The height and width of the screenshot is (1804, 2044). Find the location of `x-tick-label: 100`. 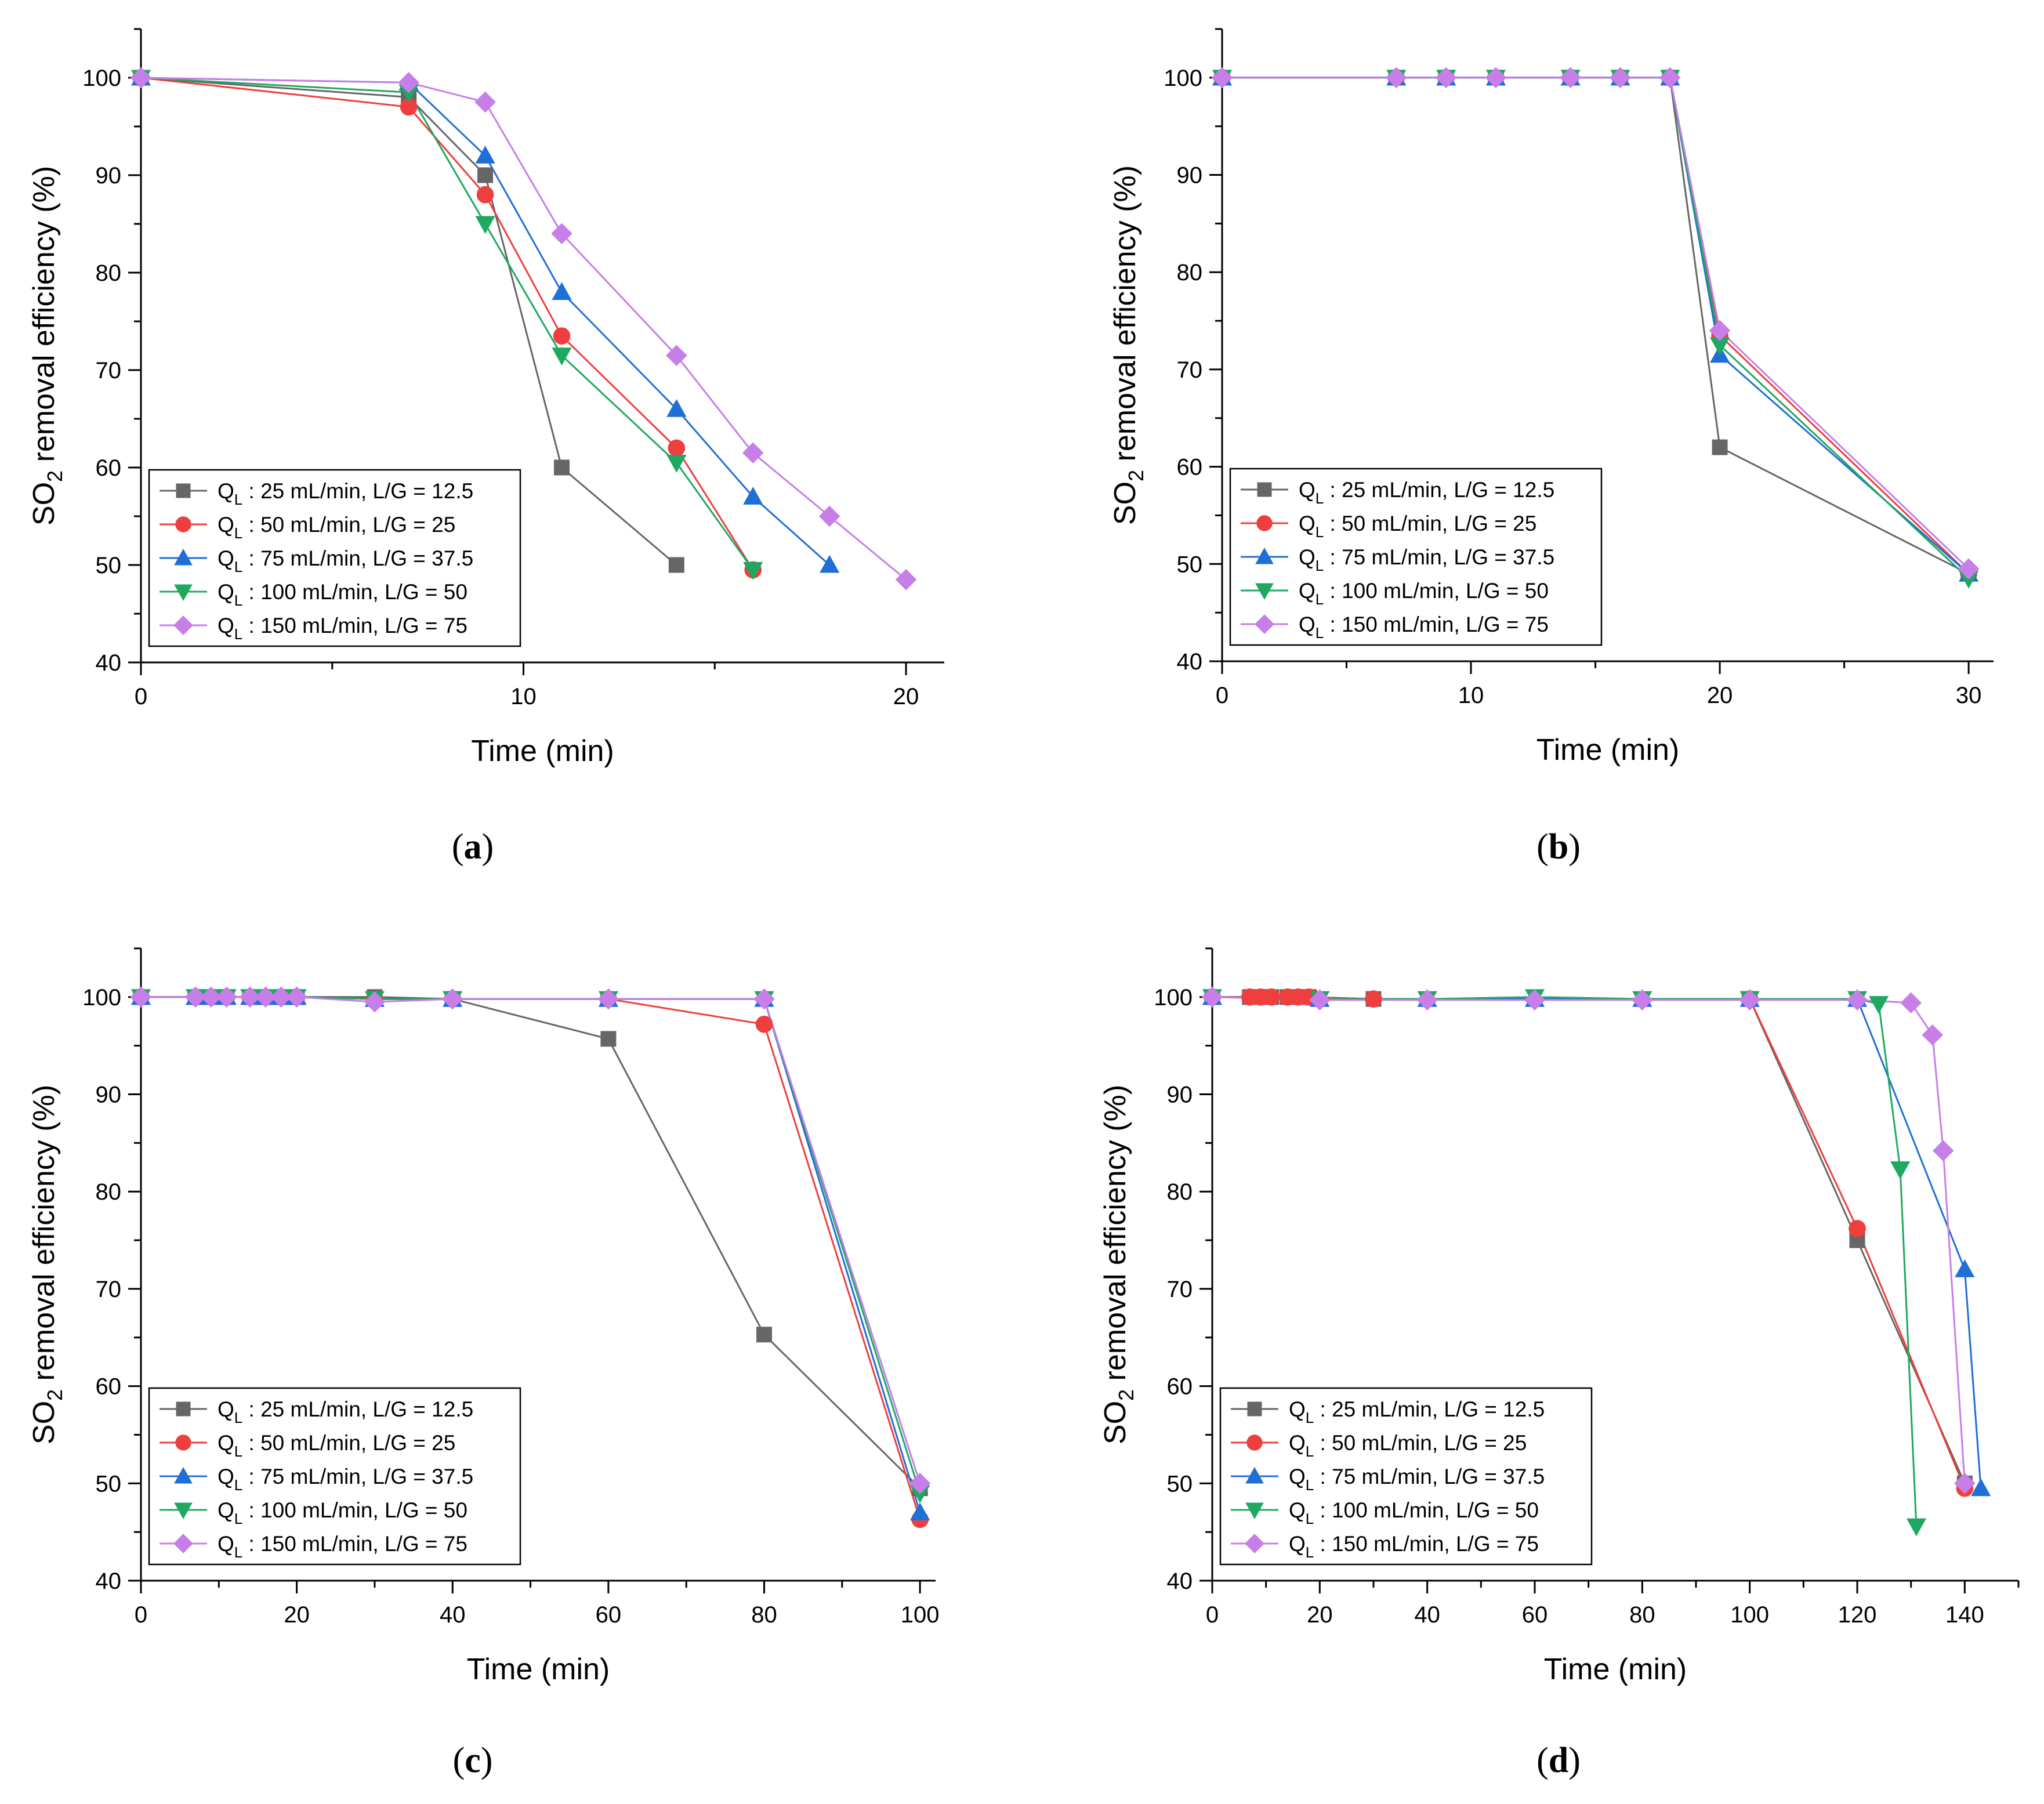

x-tick-label: 100 is located at coordinates (1749, 1615).